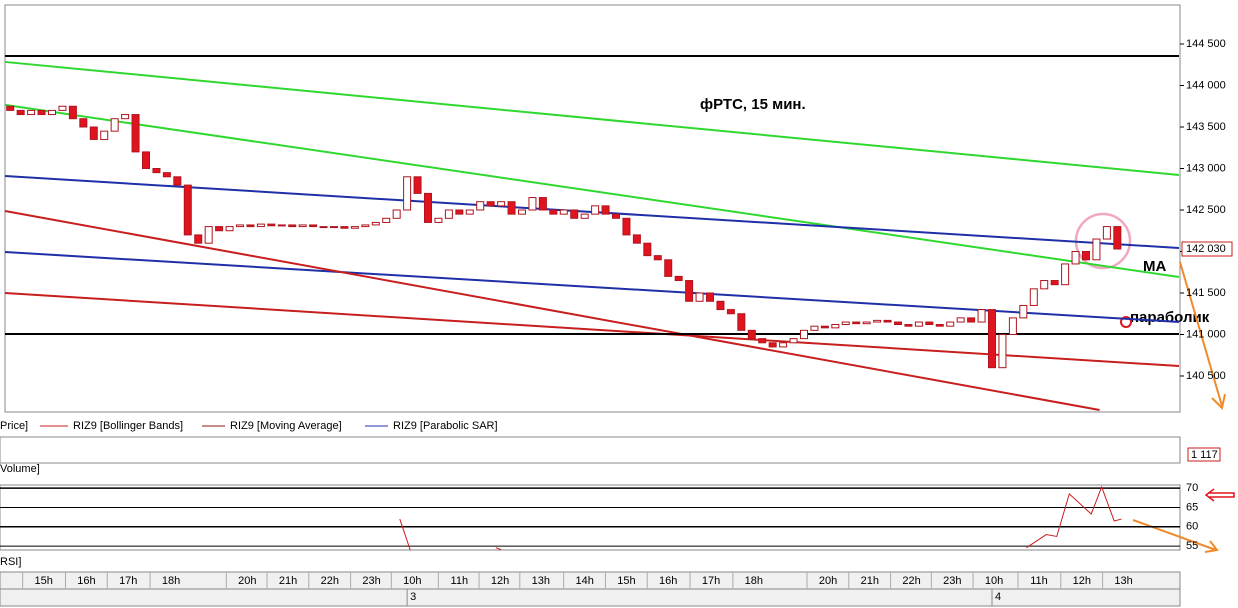  I want to click on legend-entry: RIZ9 [Moving Average], so click(286, 426).